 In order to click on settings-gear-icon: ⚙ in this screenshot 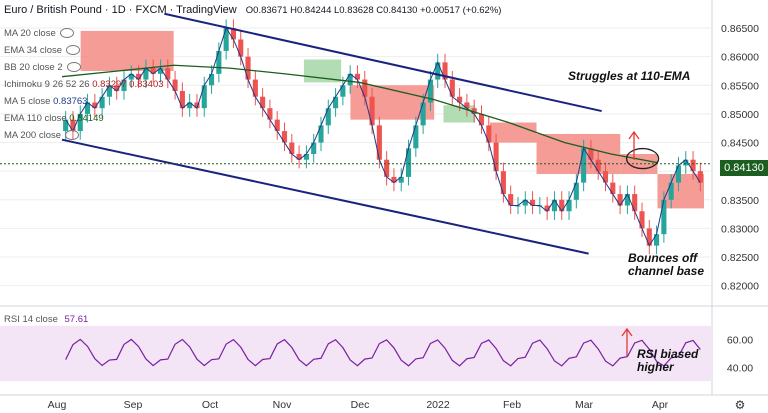, I will do `click(740, 405)`.